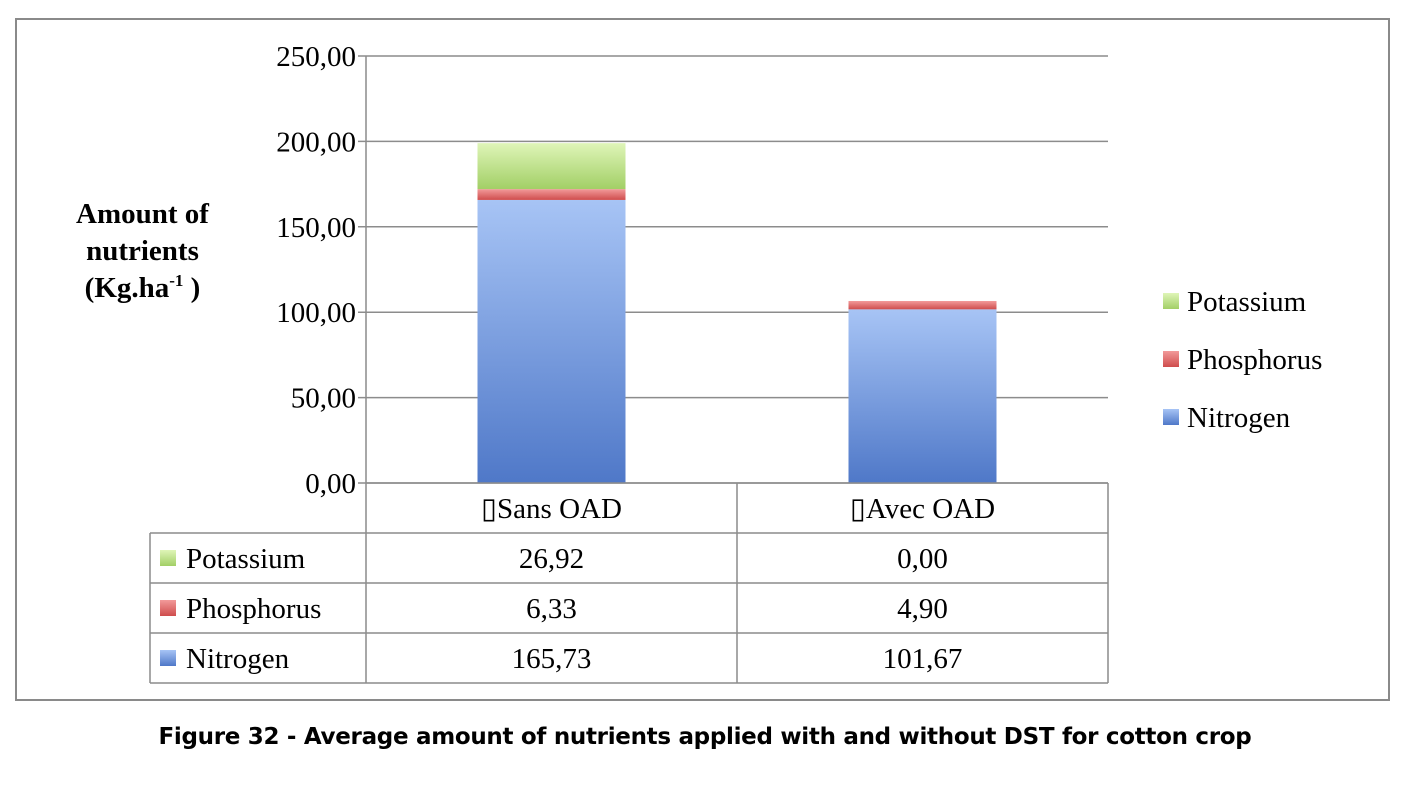 This screenshot has height=800, width=1410. What do you see at coordinates (922, 609) in the screenshot?
I see `table-cell-value: 4,90` at bounding box center [922, 609].